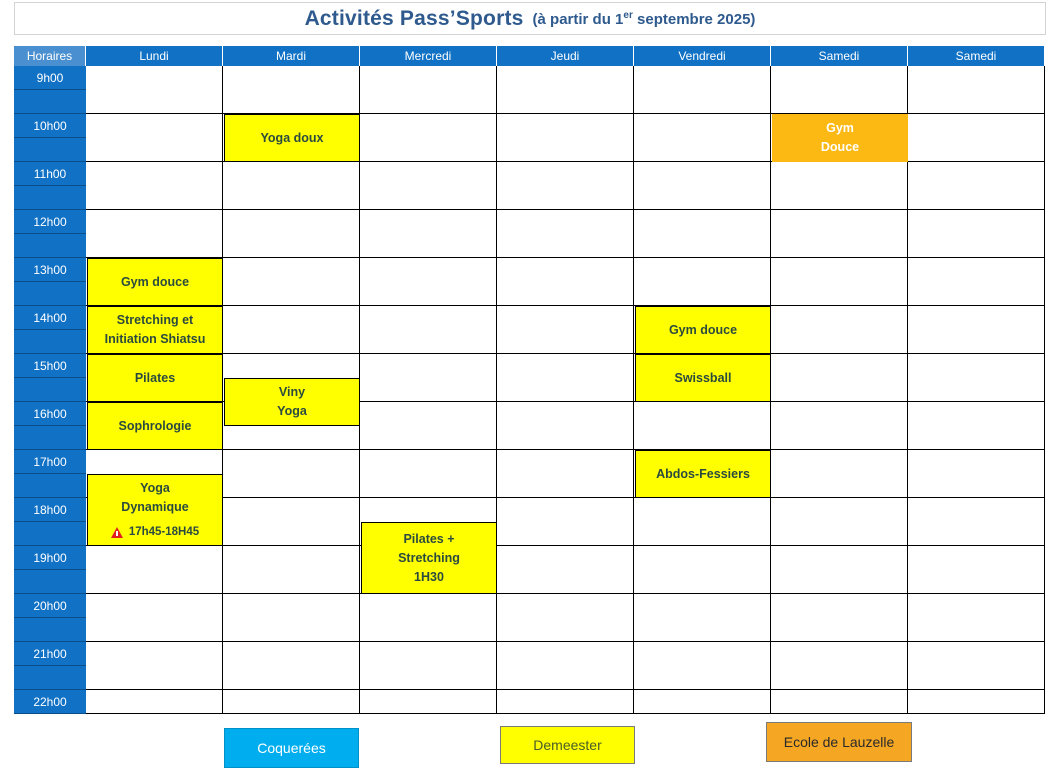 The width and height of the screenshot is (1060, 773). I want to click on activity-yoga-doux: Yoga doux, so click(292, 138).